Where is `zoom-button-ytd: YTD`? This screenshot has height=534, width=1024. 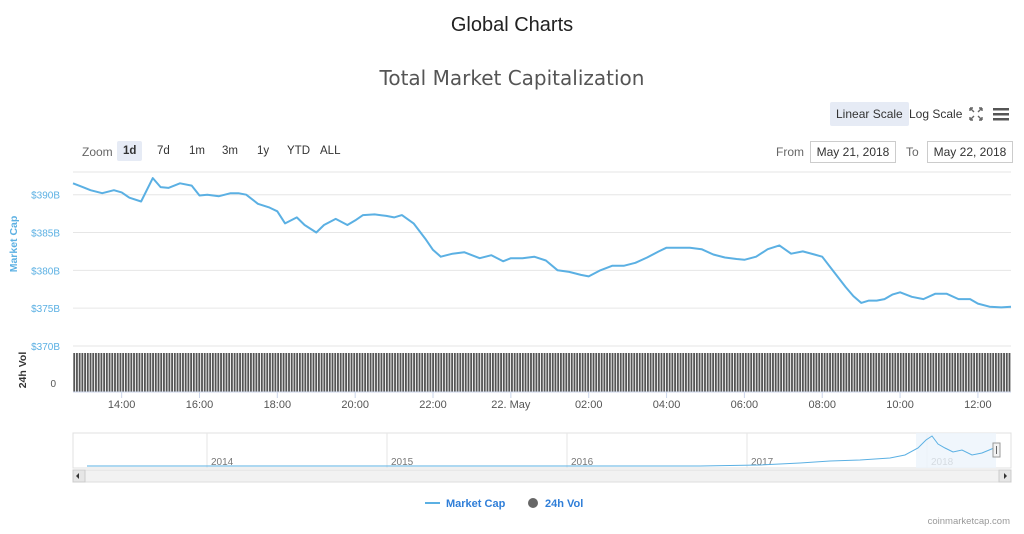 zoom-button-ytd: YTD is located at coordinates (298, 151).